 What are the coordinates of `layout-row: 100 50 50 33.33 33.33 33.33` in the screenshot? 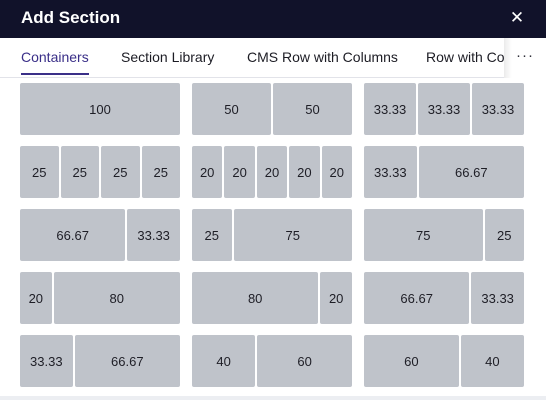 It's located at (272, 109).